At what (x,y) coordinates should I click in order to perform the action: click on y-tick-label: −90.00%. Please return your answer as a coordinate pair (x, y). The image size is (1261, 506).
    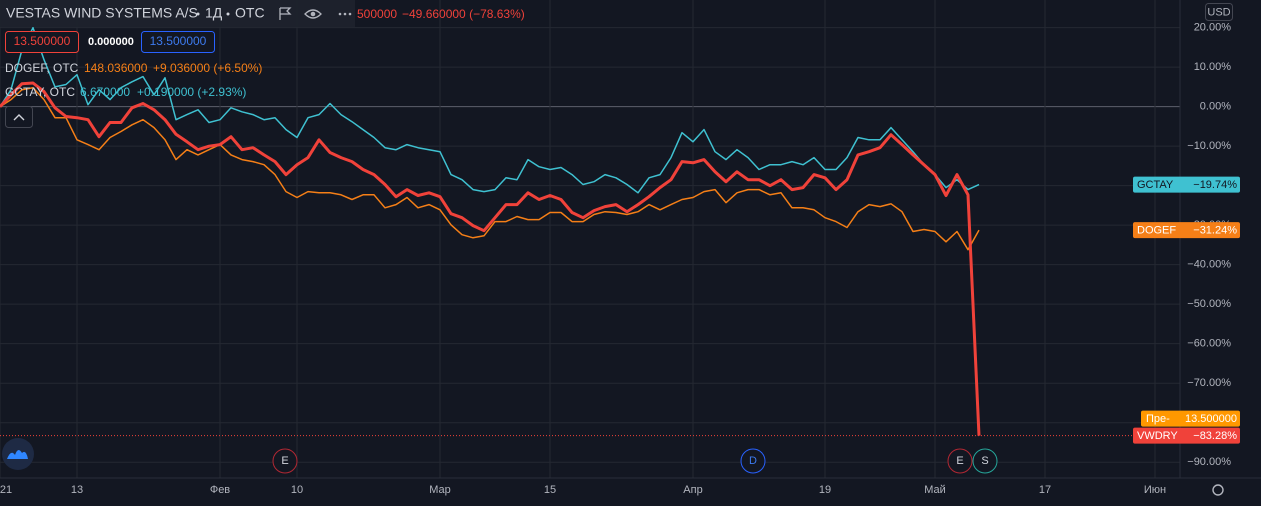
    Looking at the image, I should click on (1209, 462).